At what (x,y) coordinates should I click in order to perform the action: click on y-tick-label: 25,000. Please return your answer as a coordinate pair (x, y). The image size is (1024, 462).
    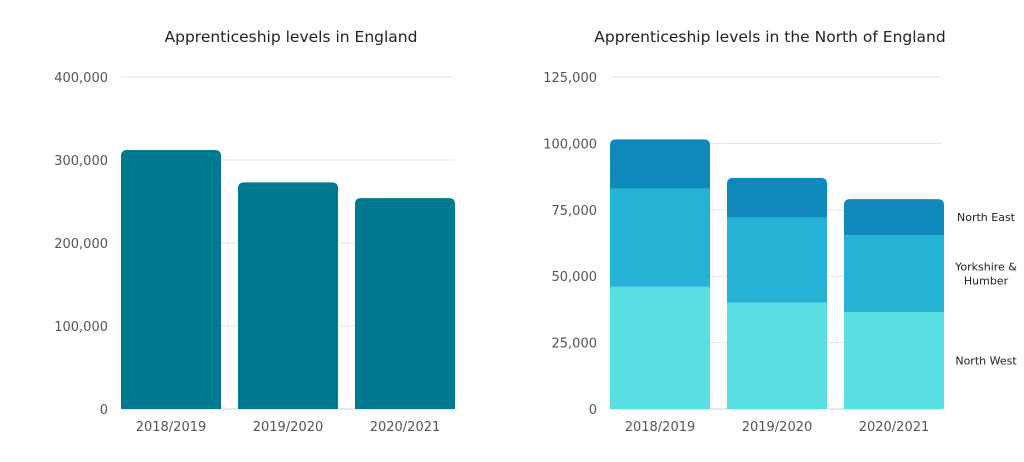
    Looking at the image, I should click on (575, 344).